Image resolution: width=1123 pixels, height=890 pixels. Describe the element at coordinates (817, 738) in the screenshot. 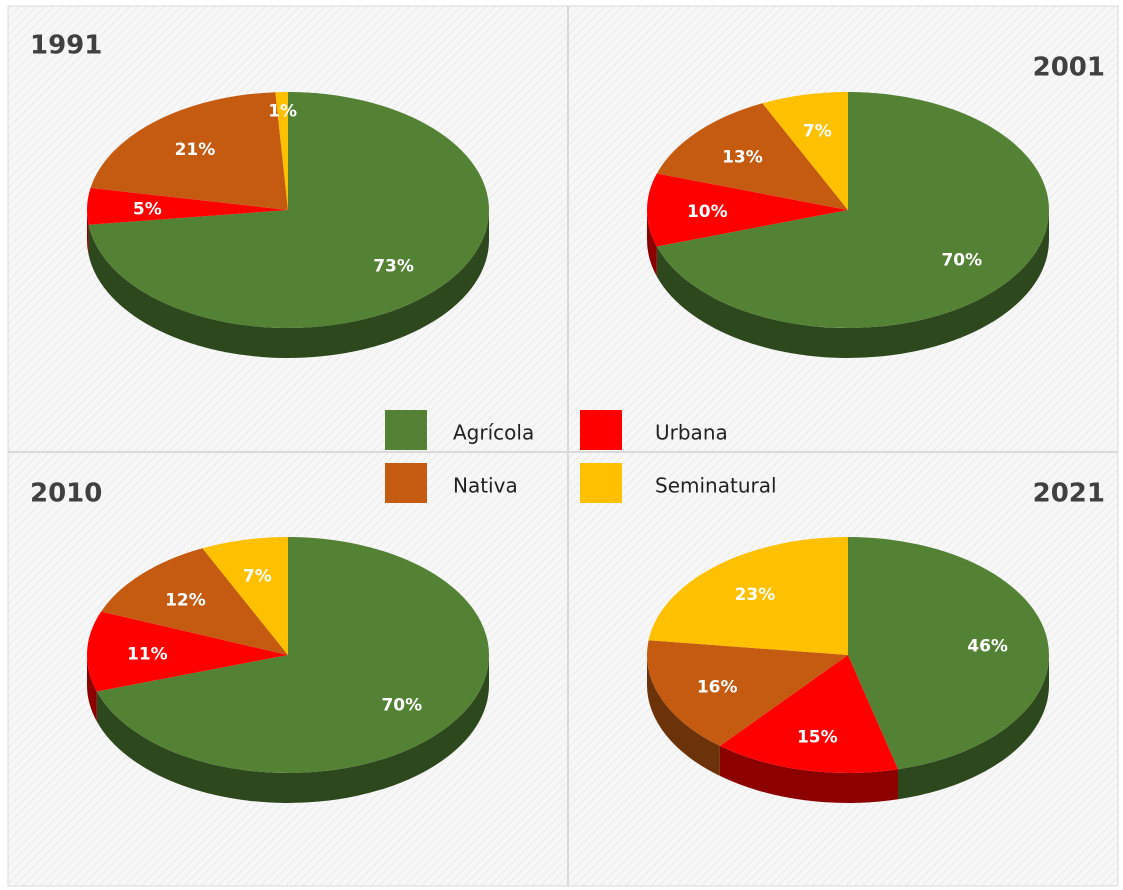

I see `data-label: 15%` at that location.